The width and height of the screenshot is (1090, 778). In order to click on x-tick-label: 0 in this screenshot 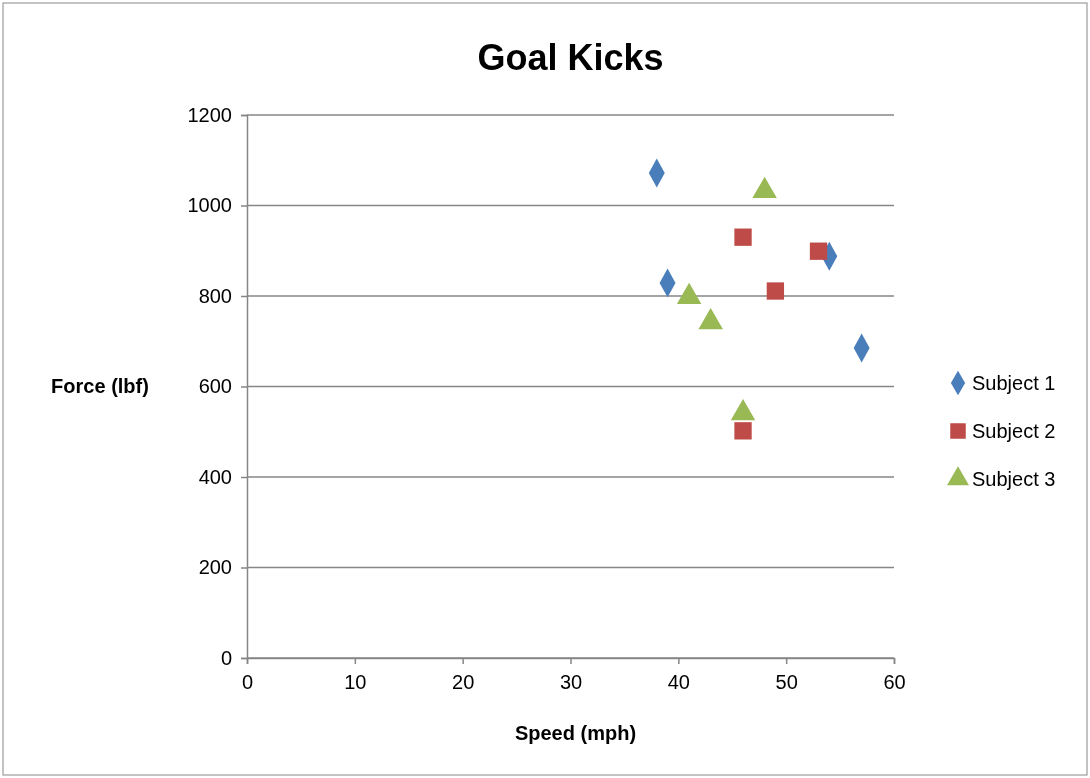, I will do `click(247, 682)`.